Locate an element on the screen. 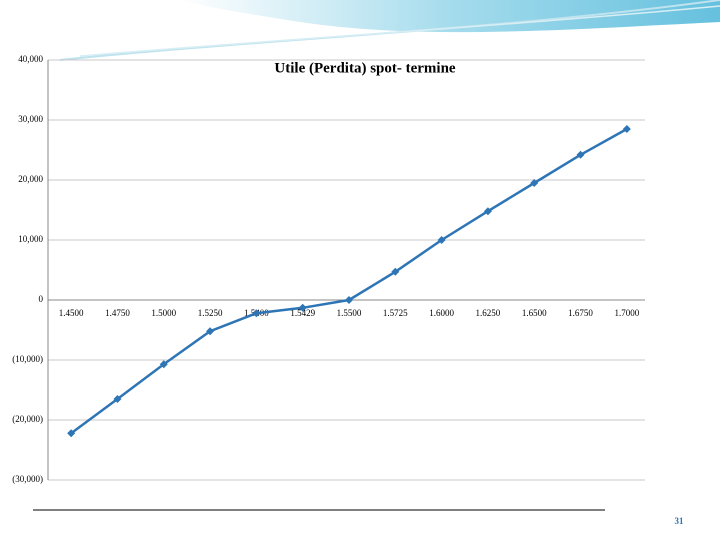  y-tick-label: (30,000) is located at coordinates (27, 479).